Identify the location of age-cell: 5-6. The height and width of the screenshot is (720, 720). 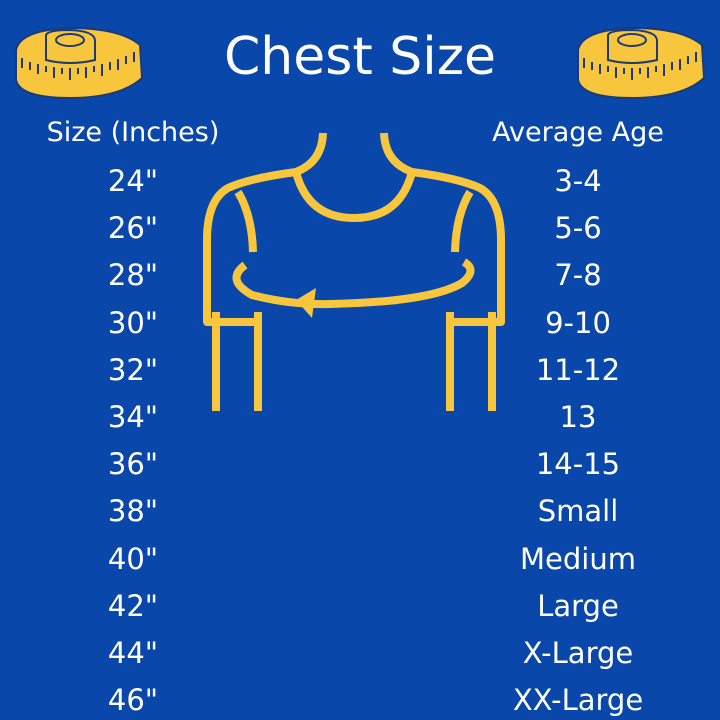
(578, 228).